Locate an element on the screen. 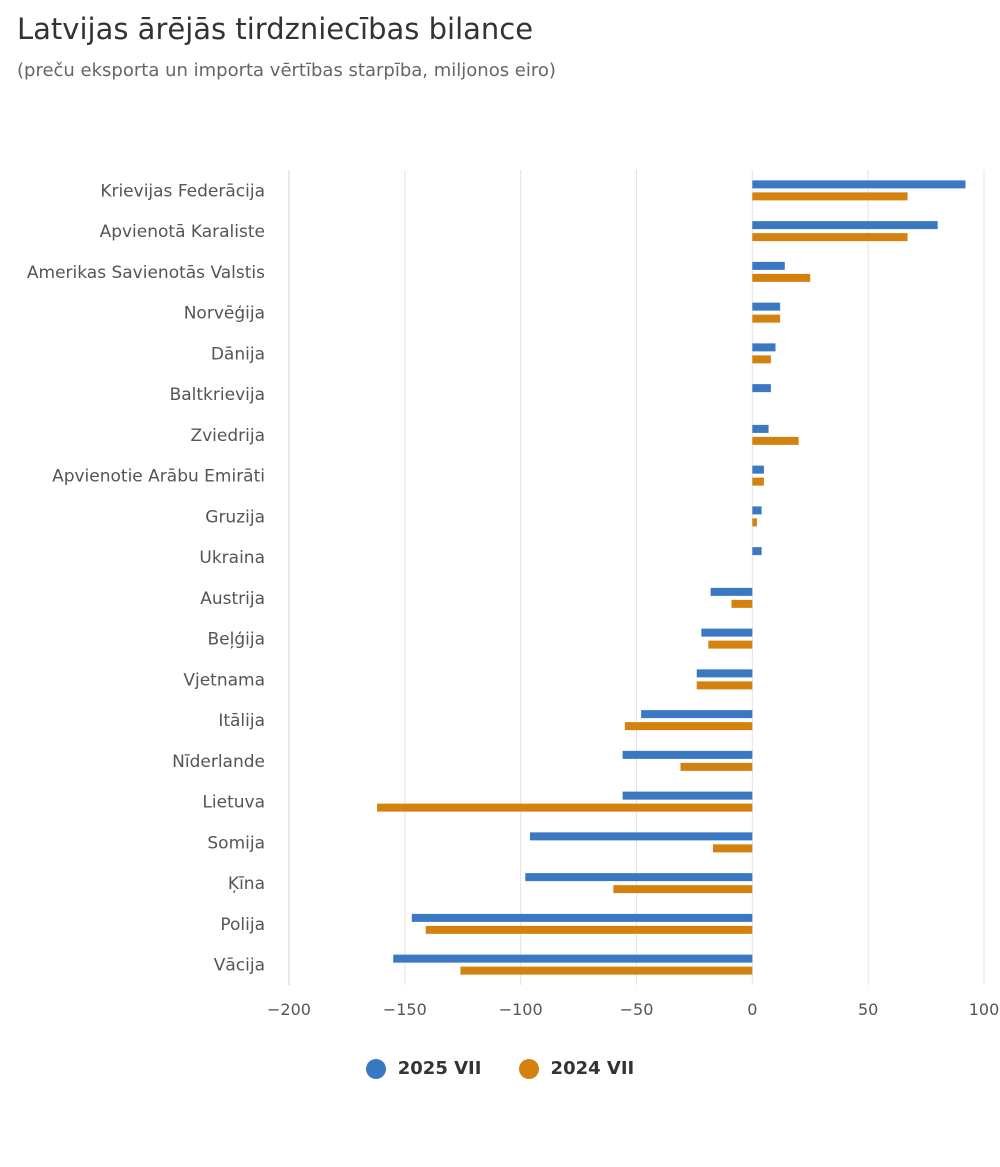 This screenshot has width=1000, height=1167. category-label: Vjetnama is located at coordinates (224, 680).